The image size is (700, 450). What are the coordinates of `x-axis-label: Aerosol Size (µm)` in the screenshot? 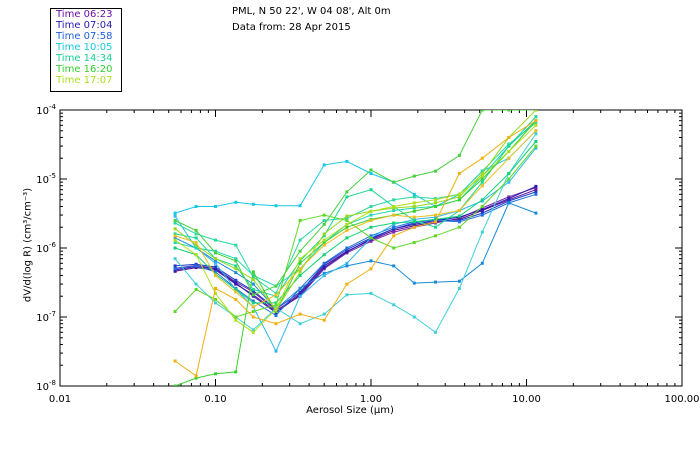 It's located at (350, 410).